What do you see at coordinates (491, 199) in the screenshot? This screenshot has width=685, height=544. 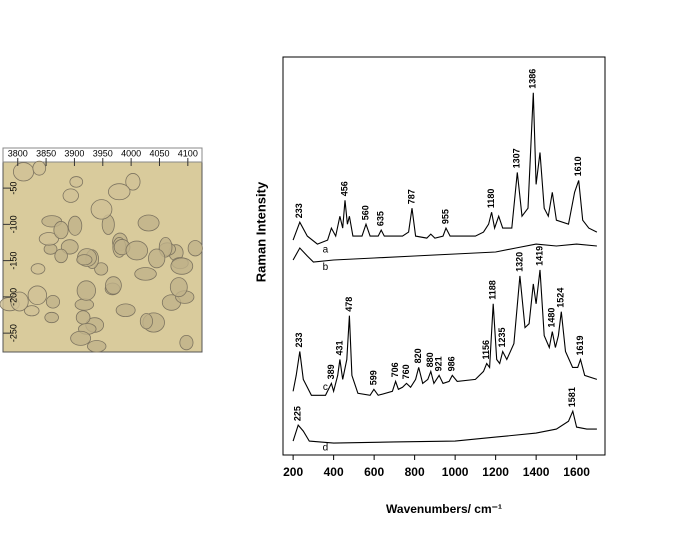 I see `peak-label: 1180` at bounding box center [491, 199].